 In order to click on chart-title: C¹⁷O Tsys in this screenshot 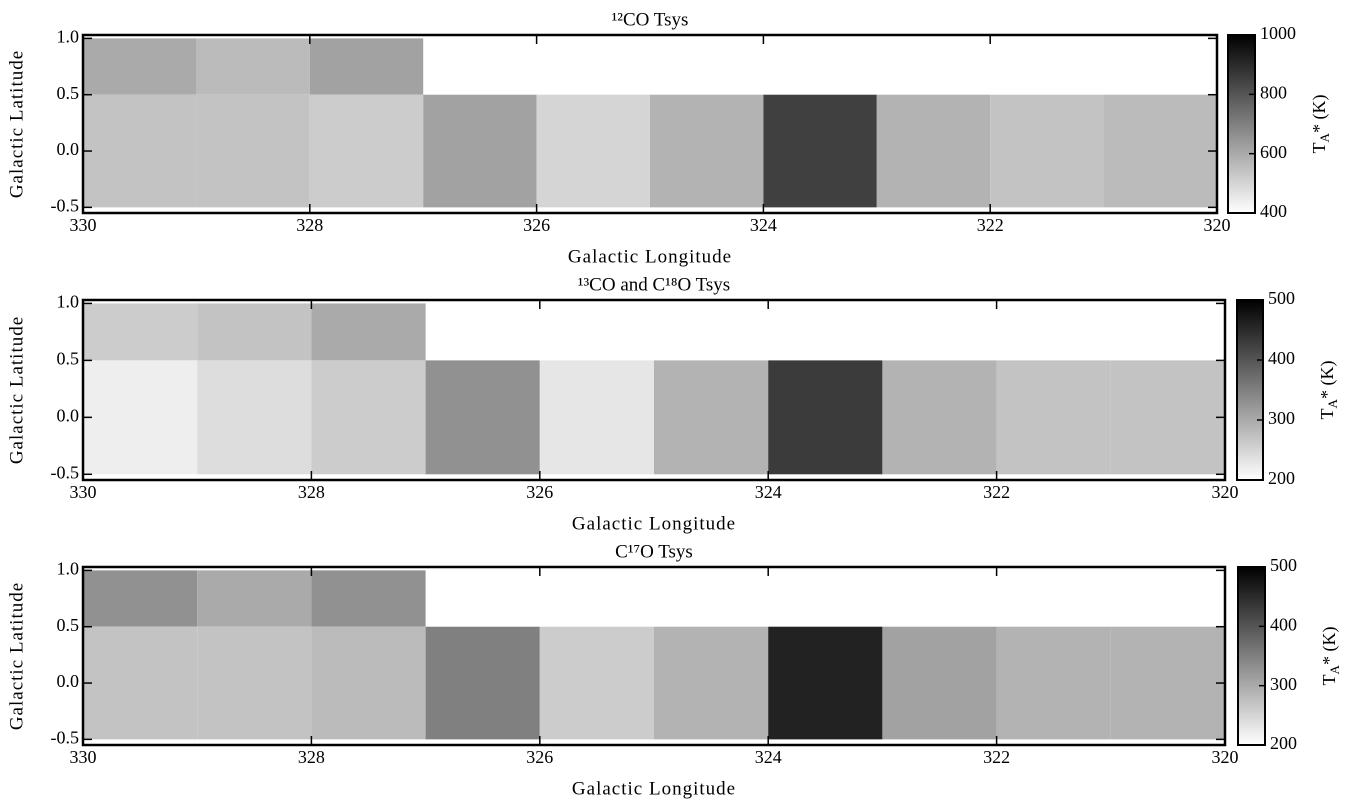, I will do `click(654, 551)`.